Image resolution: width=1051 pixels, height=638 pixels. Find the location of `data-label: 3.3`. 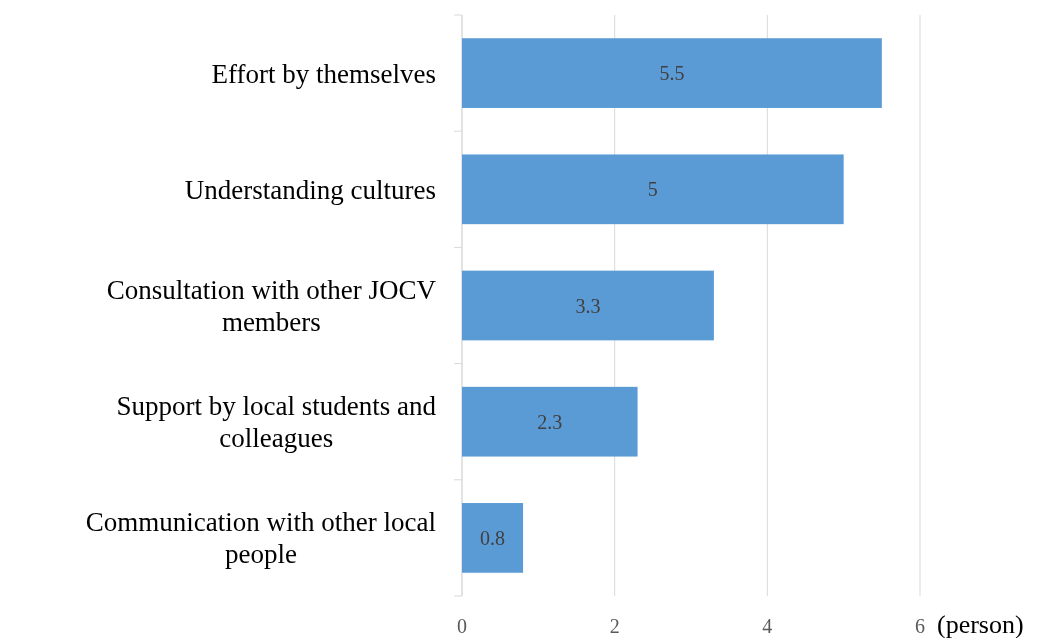

data-label: 3.3 is located at coordinates (588, 305).